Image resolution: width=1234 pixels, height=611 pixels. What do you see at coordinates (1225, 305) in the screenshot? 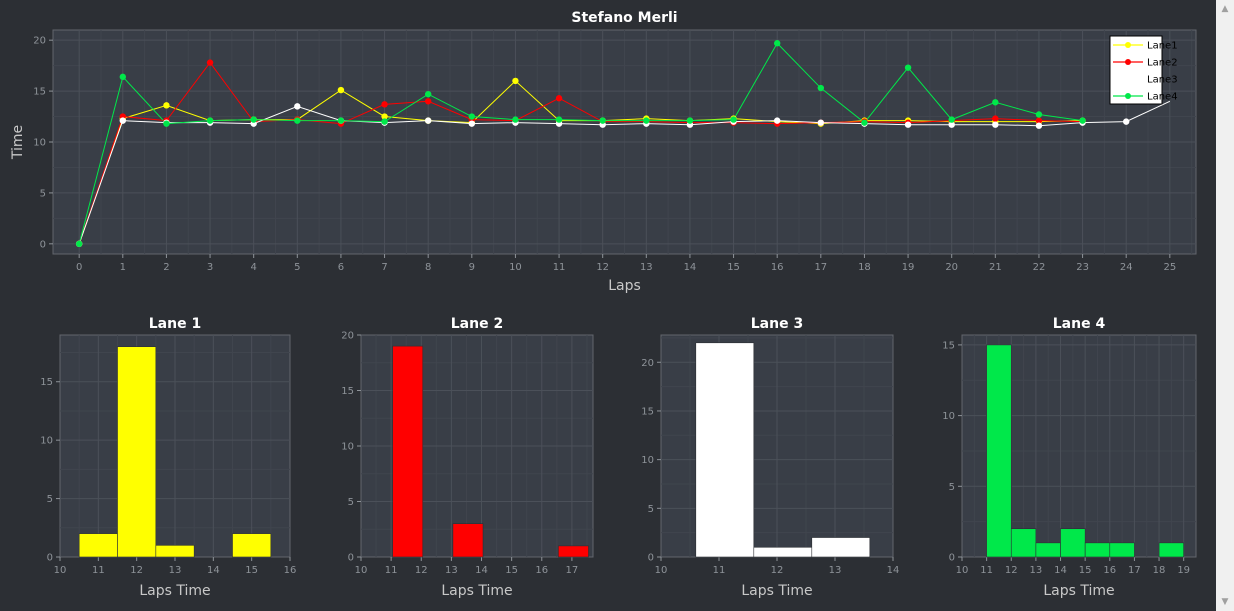
I see `vertical-scrollbar: ▲ ▼` at bounding box center [1225, 305].